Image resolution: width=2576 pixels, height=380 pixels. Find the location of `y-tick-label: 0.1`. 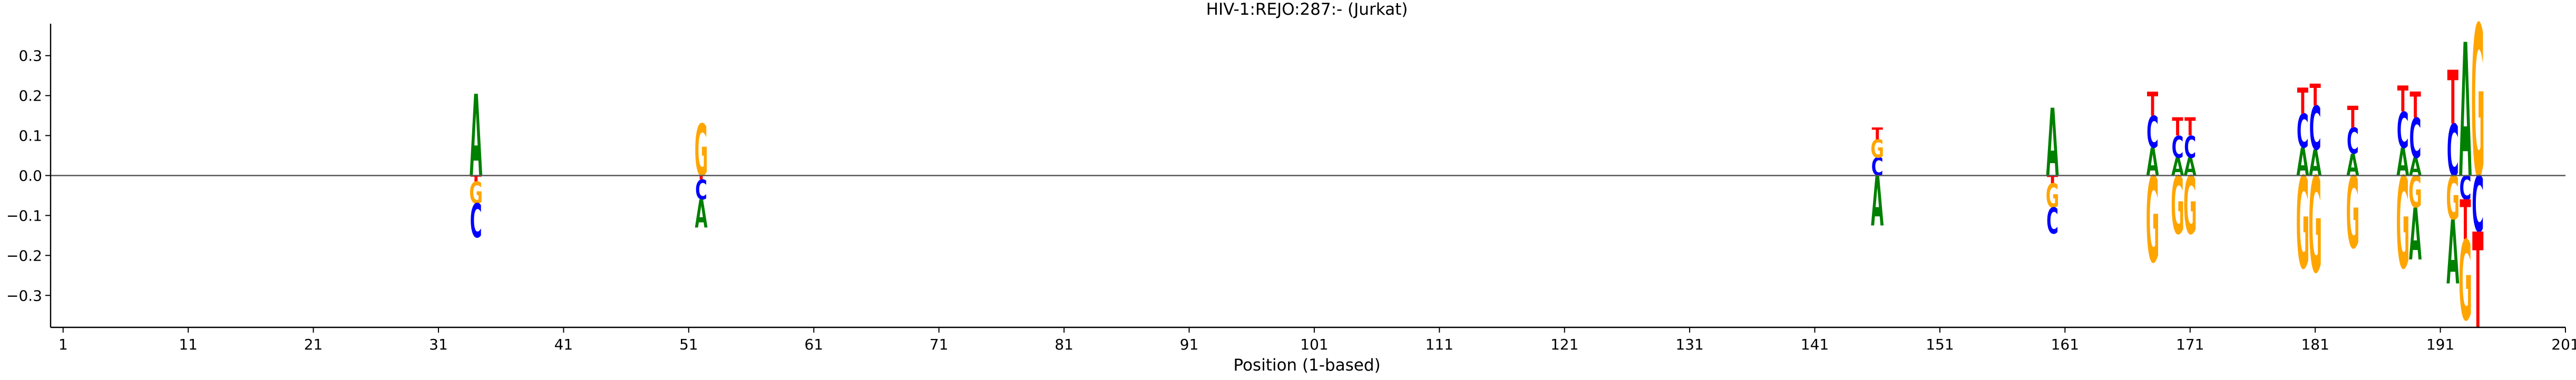

y-tick-label: 0.1 is located at coordinates (30, 136).